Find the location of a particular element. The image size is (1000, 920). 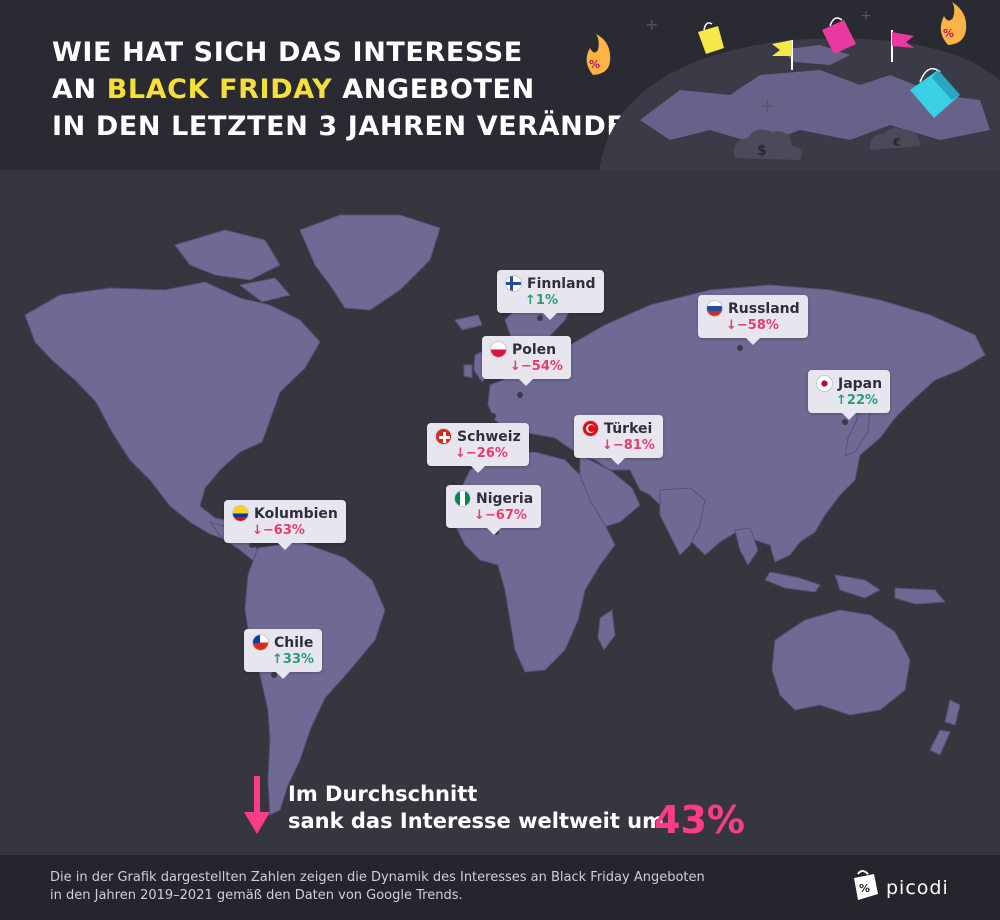

country-card-polen: Polen ↓−54% is located at coordinates (526, 361).